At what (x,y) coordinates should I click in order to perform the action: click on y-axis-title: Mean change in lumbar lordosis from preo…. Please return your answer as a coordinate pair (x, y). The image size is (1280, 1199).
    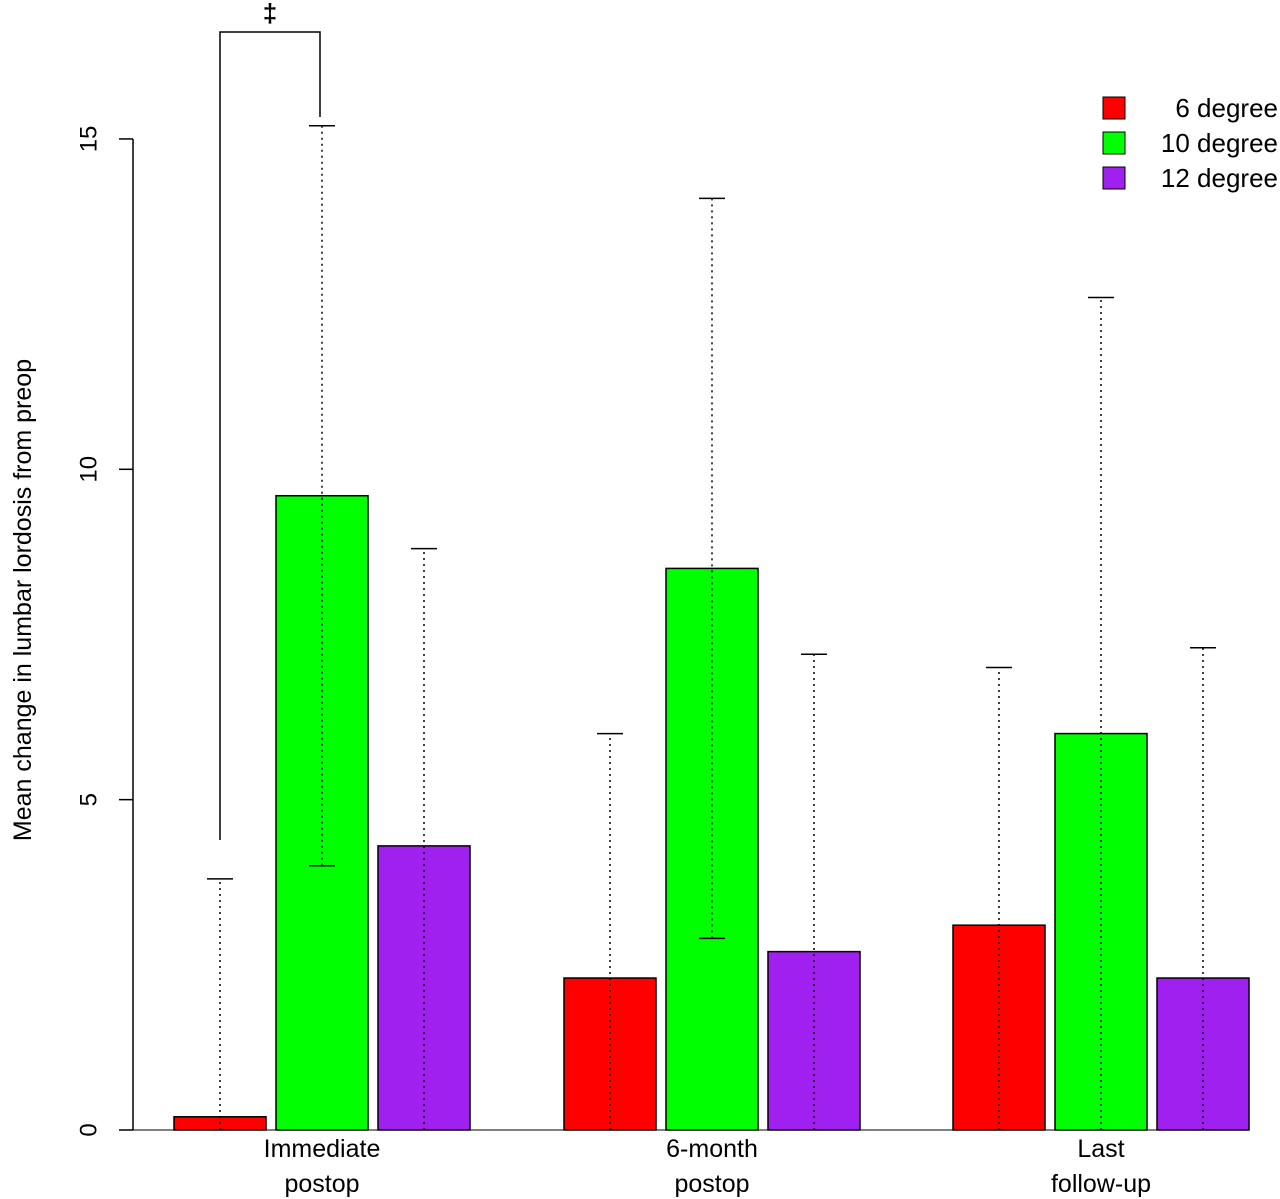
    Looking at the image, I should click on (23, 600).